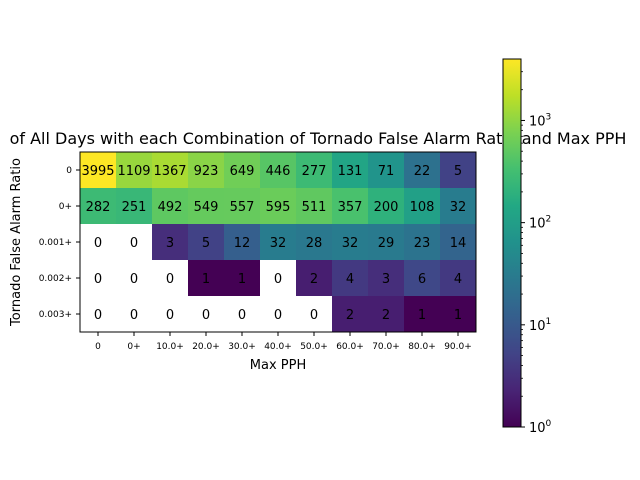 This screenshot has height=480, width=640. I want to click on cell-value-label: 4, so click(458, 279).